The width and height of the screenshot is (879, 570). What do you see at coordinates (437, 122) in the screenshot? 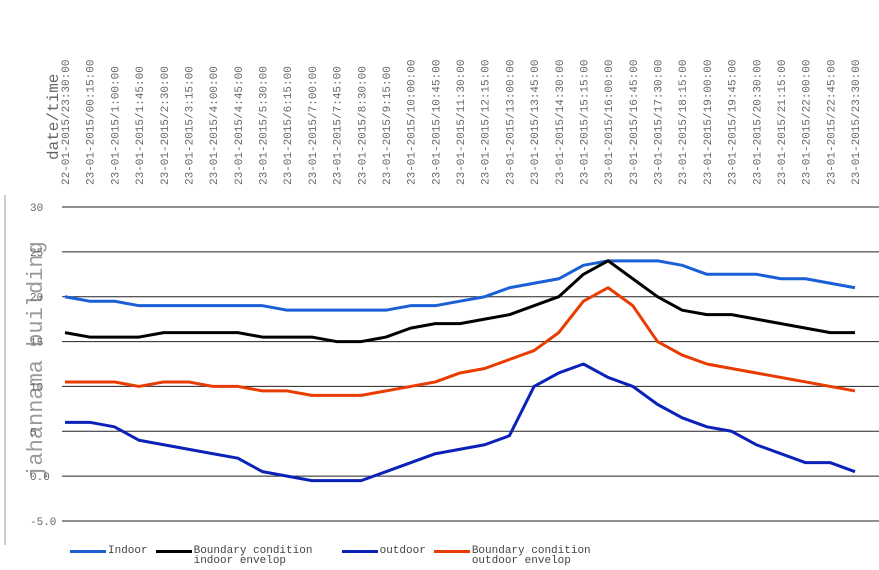
I see `x-tick-label: 23-01-2015/10:45:00` at bounding box center [437, 122].